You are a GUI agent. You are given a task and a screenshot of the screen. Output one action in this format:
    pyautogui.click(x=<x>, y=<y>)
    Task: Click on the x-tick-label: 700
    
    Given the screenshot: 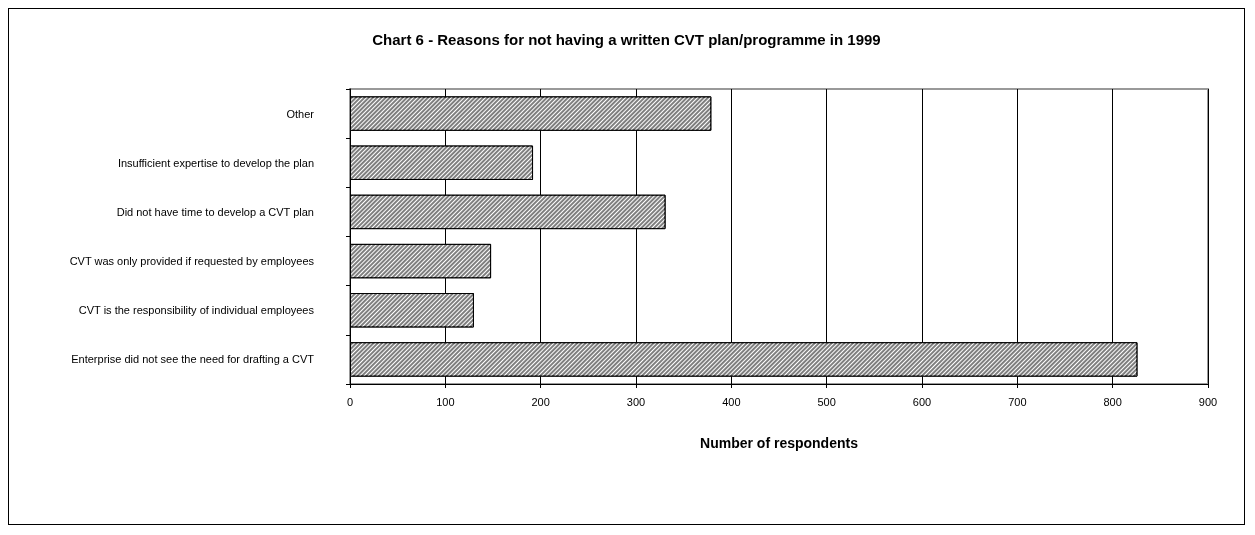 What is the action you would take?
    pyautogui.click(x=1017, y=401)
    